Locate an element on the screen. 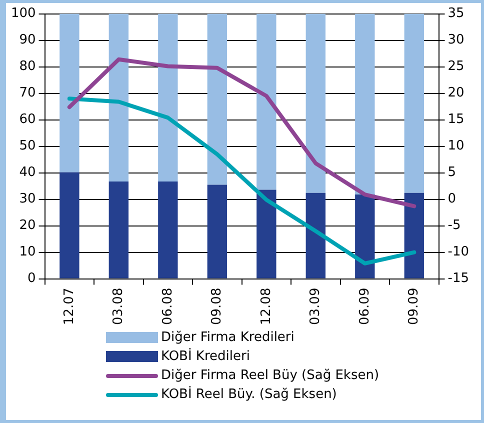  y-tick-label: 40 is located at coordinates (27, 172).